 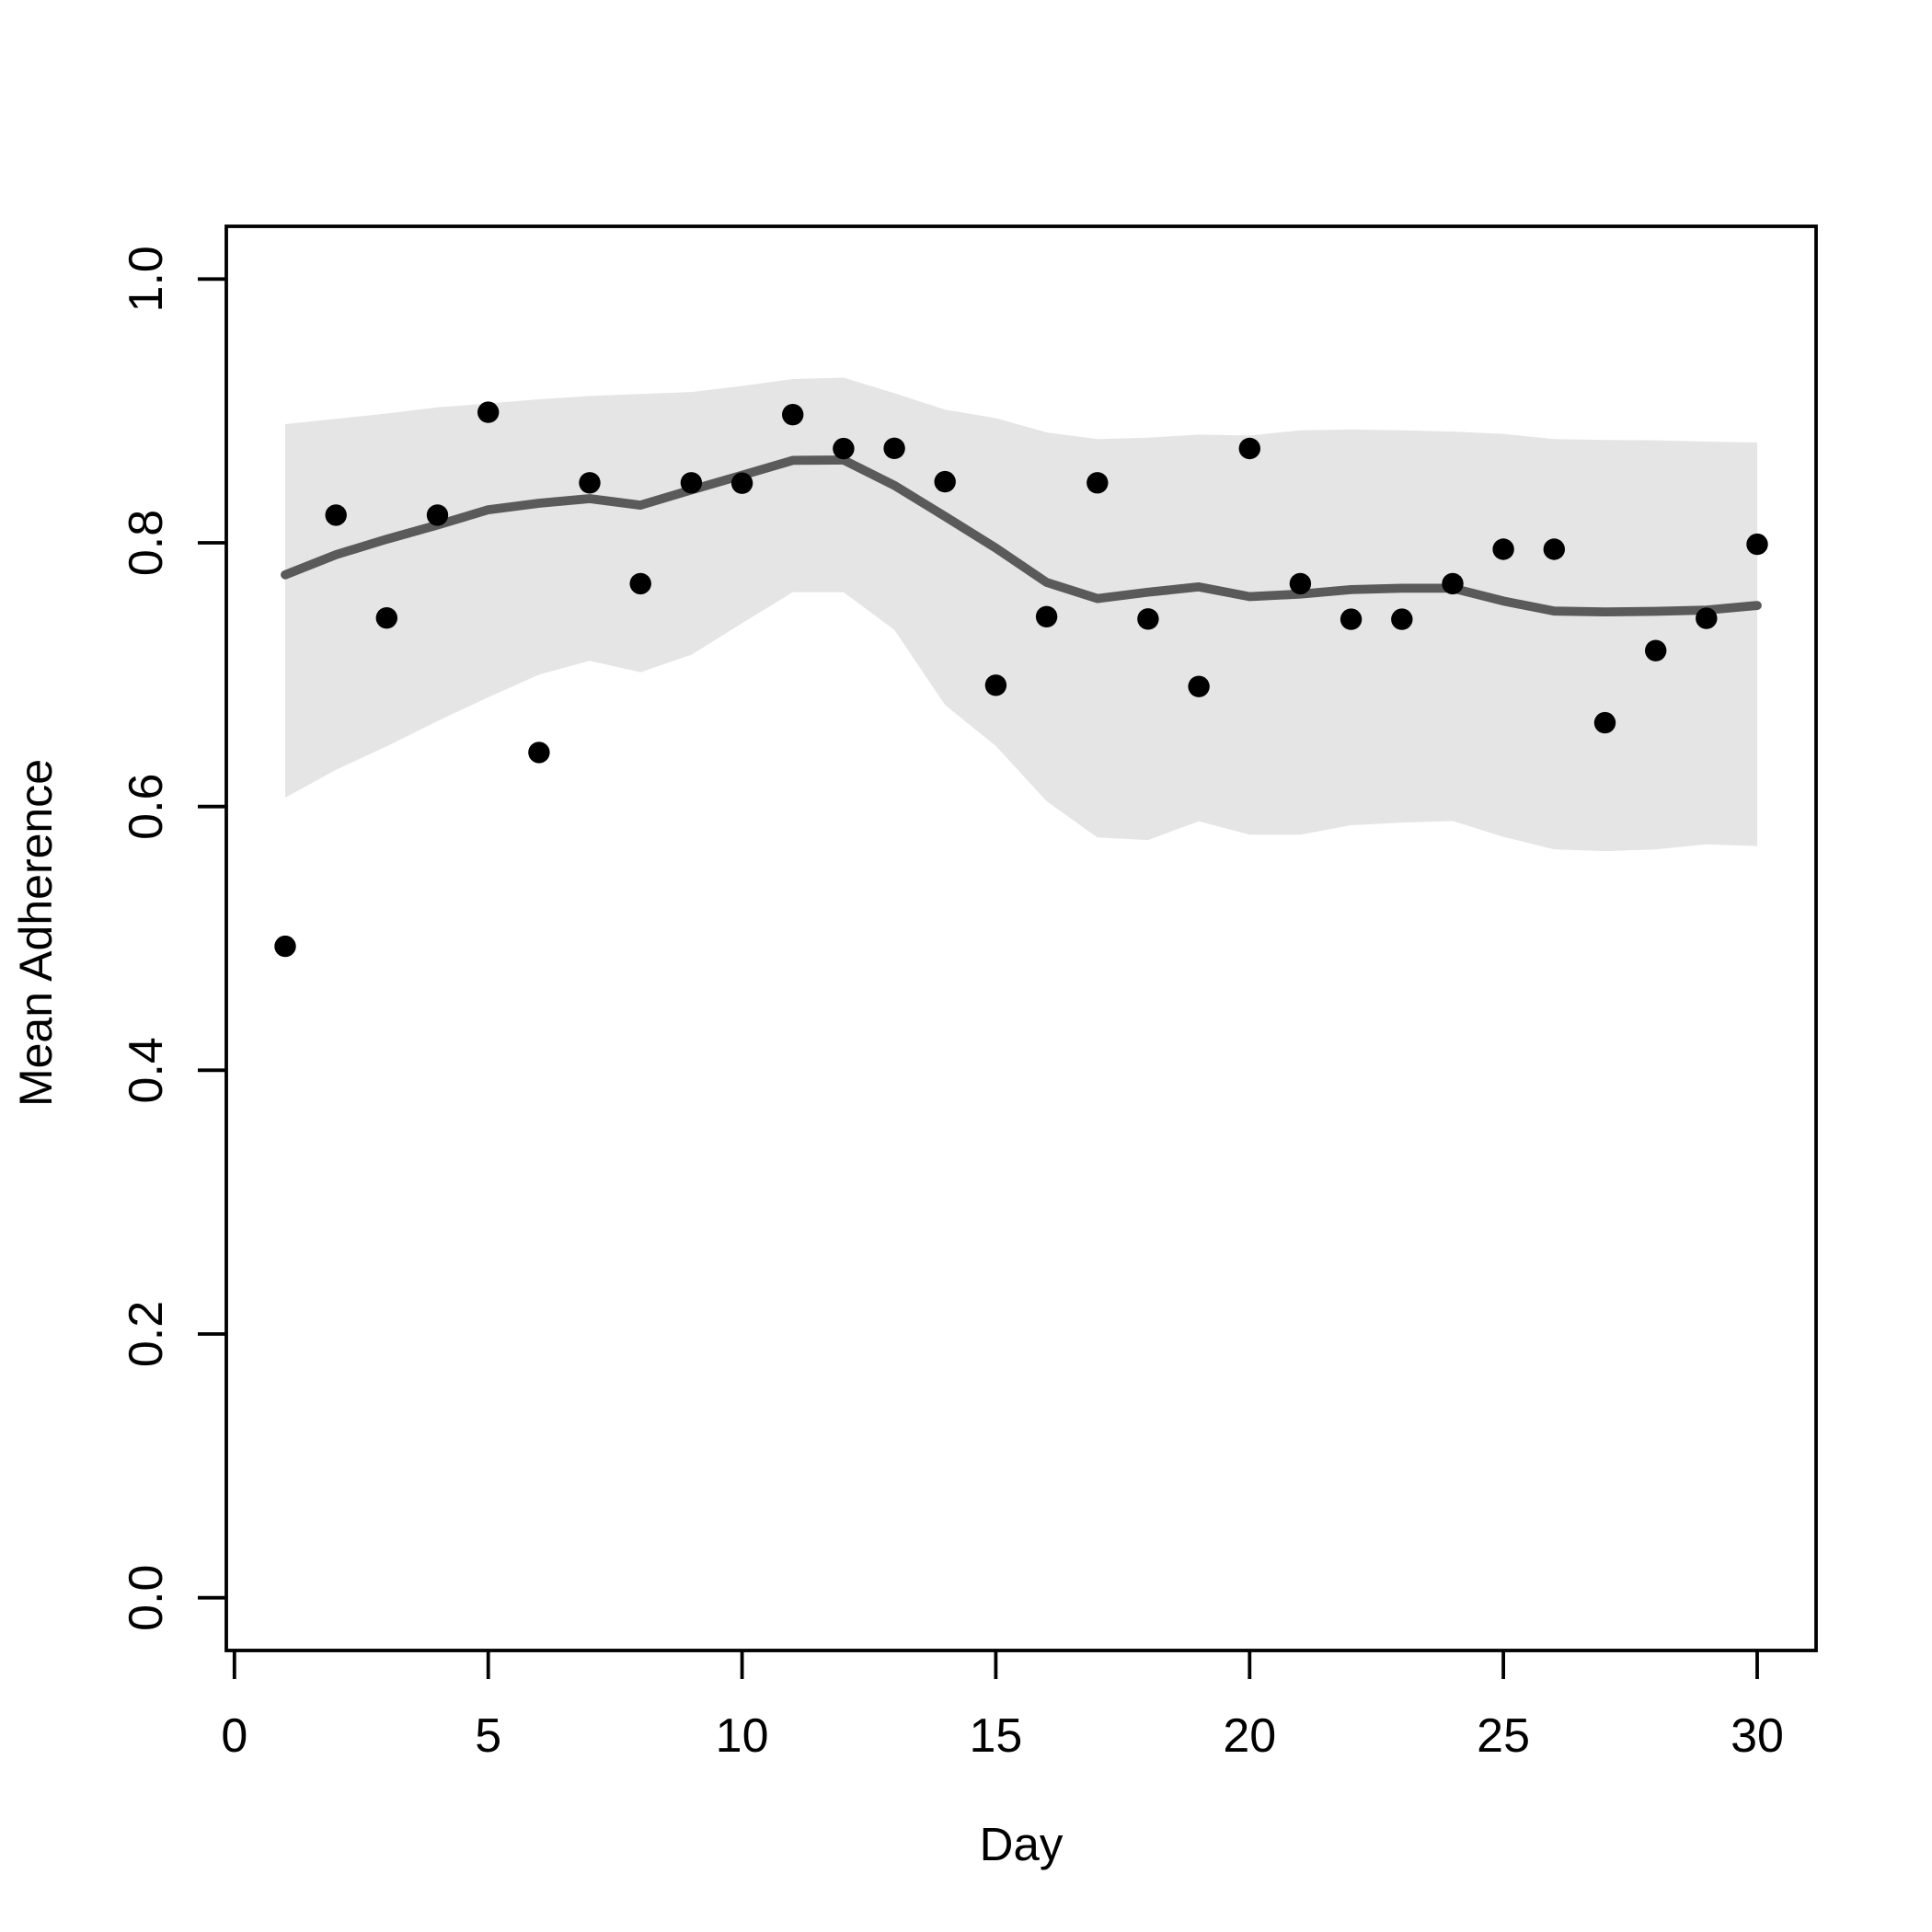 What do you see at coordinates (1503, 1736) in the screenshot?
I see `svg-text: 25` at bounding box center [1503, 1736].